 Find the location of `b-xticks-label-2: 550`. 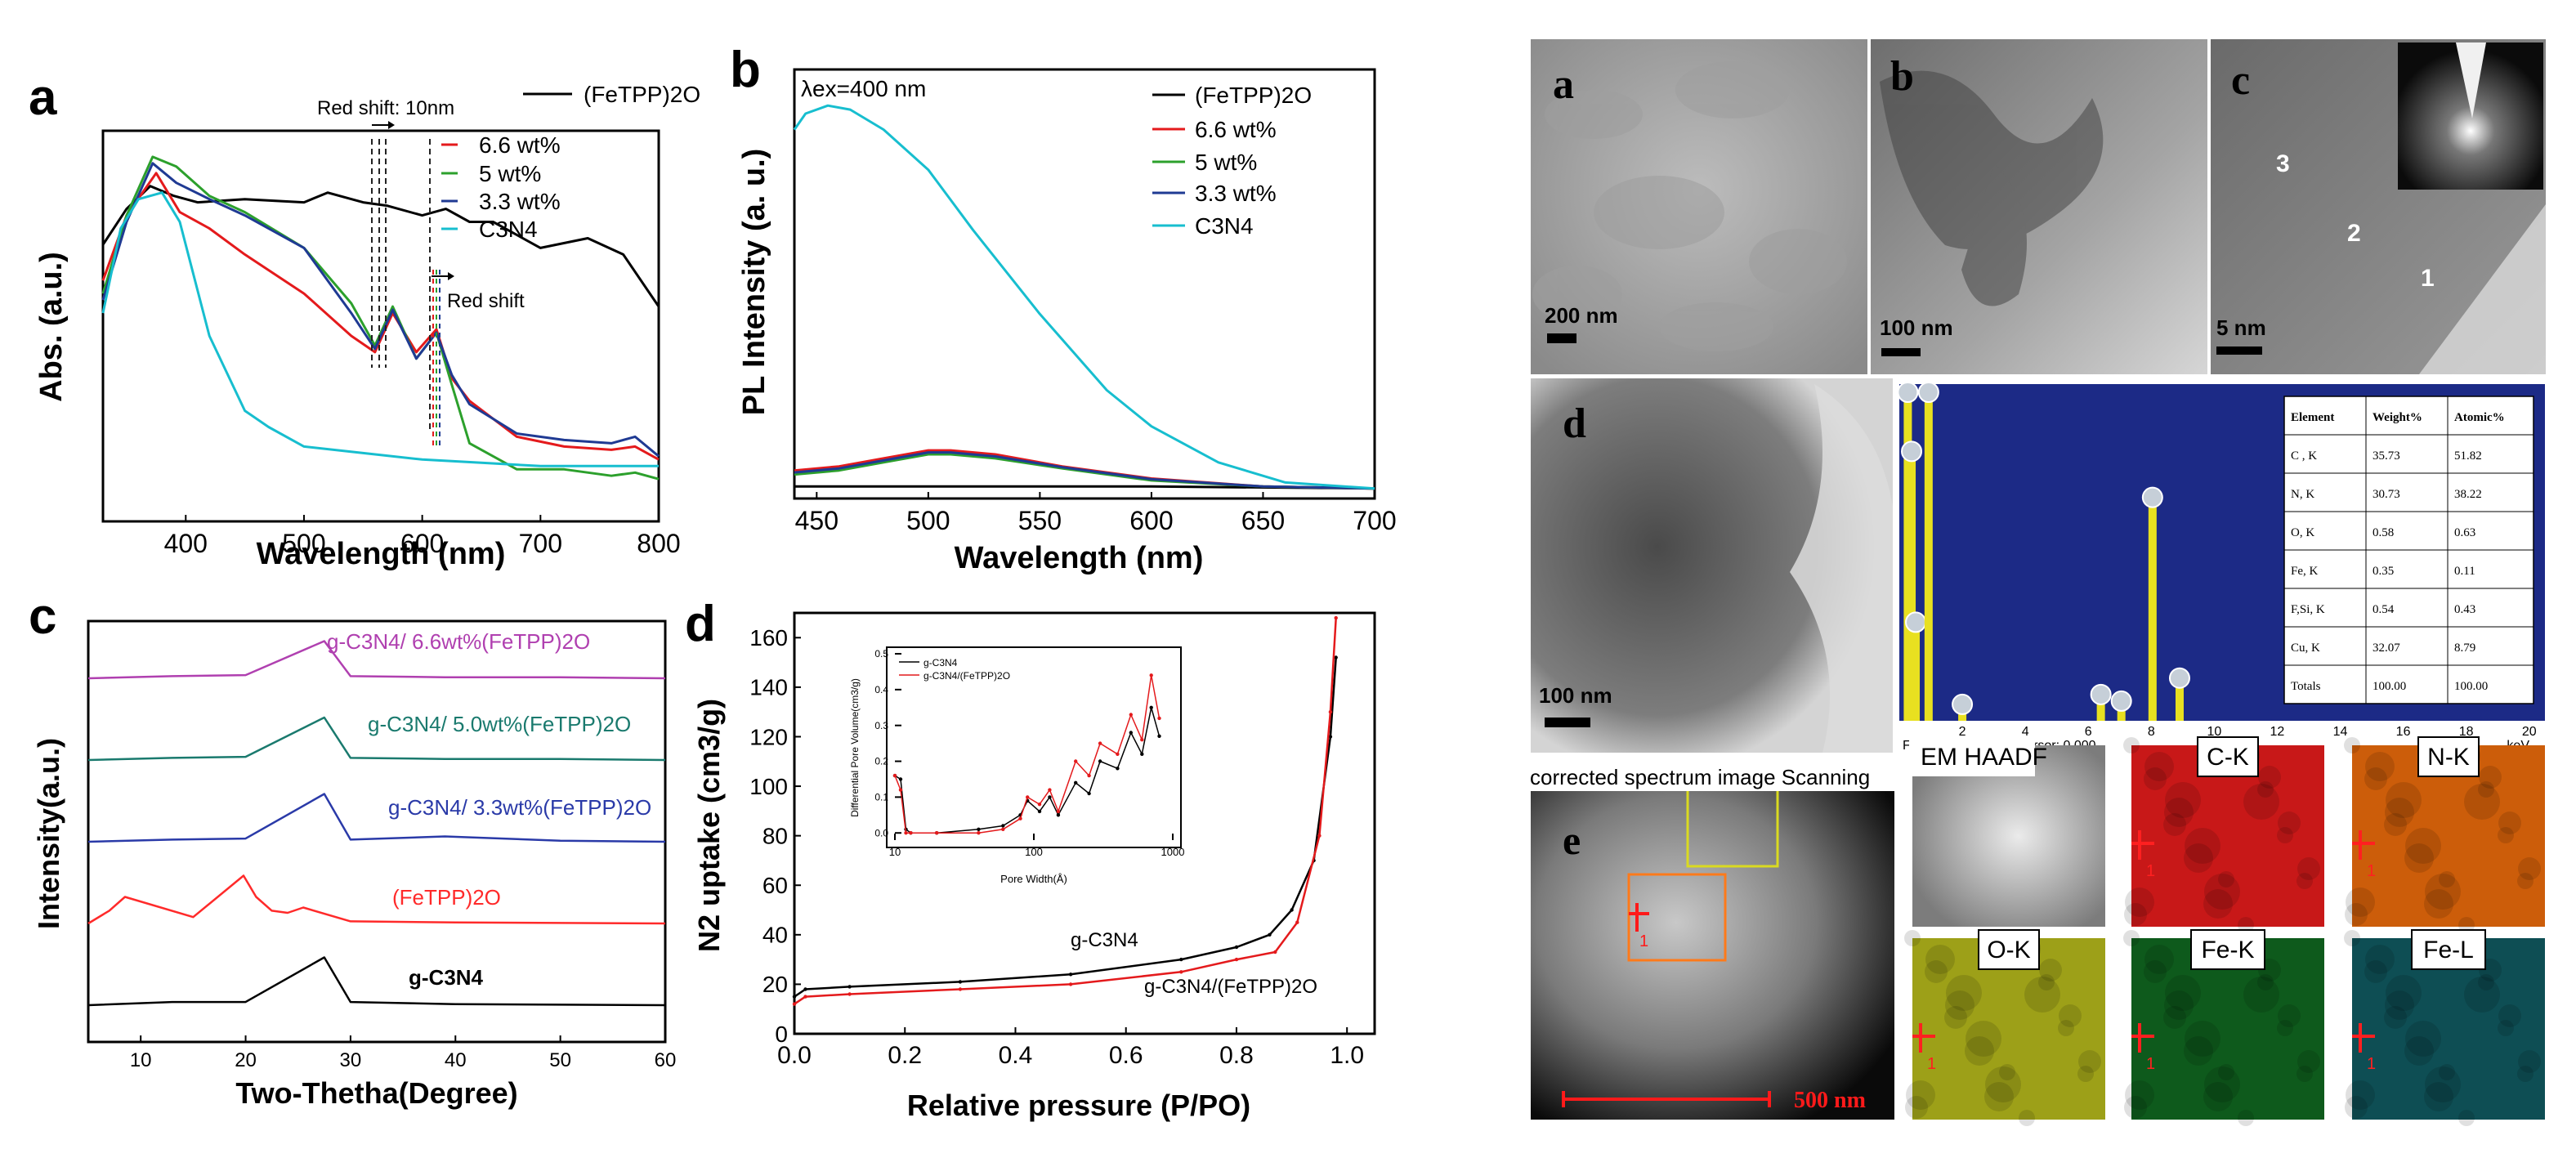

b-xticks-label-2: 550 is located at coordinates (1040, 520).